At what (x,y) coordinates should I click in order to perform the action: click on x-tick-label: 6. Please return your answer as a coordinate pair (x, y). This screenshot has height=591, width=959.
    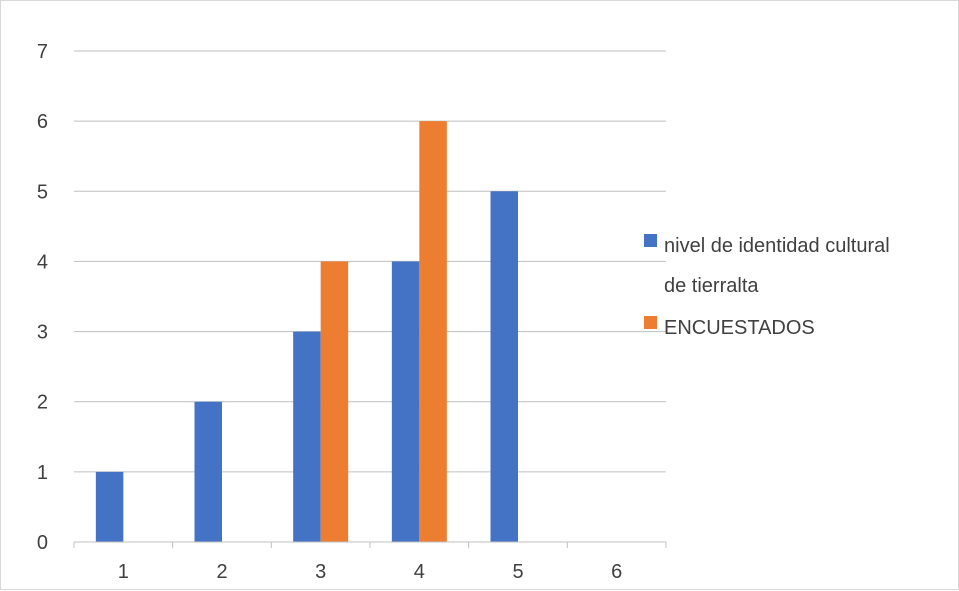
    Looking at the image, I should click on (616, 572).